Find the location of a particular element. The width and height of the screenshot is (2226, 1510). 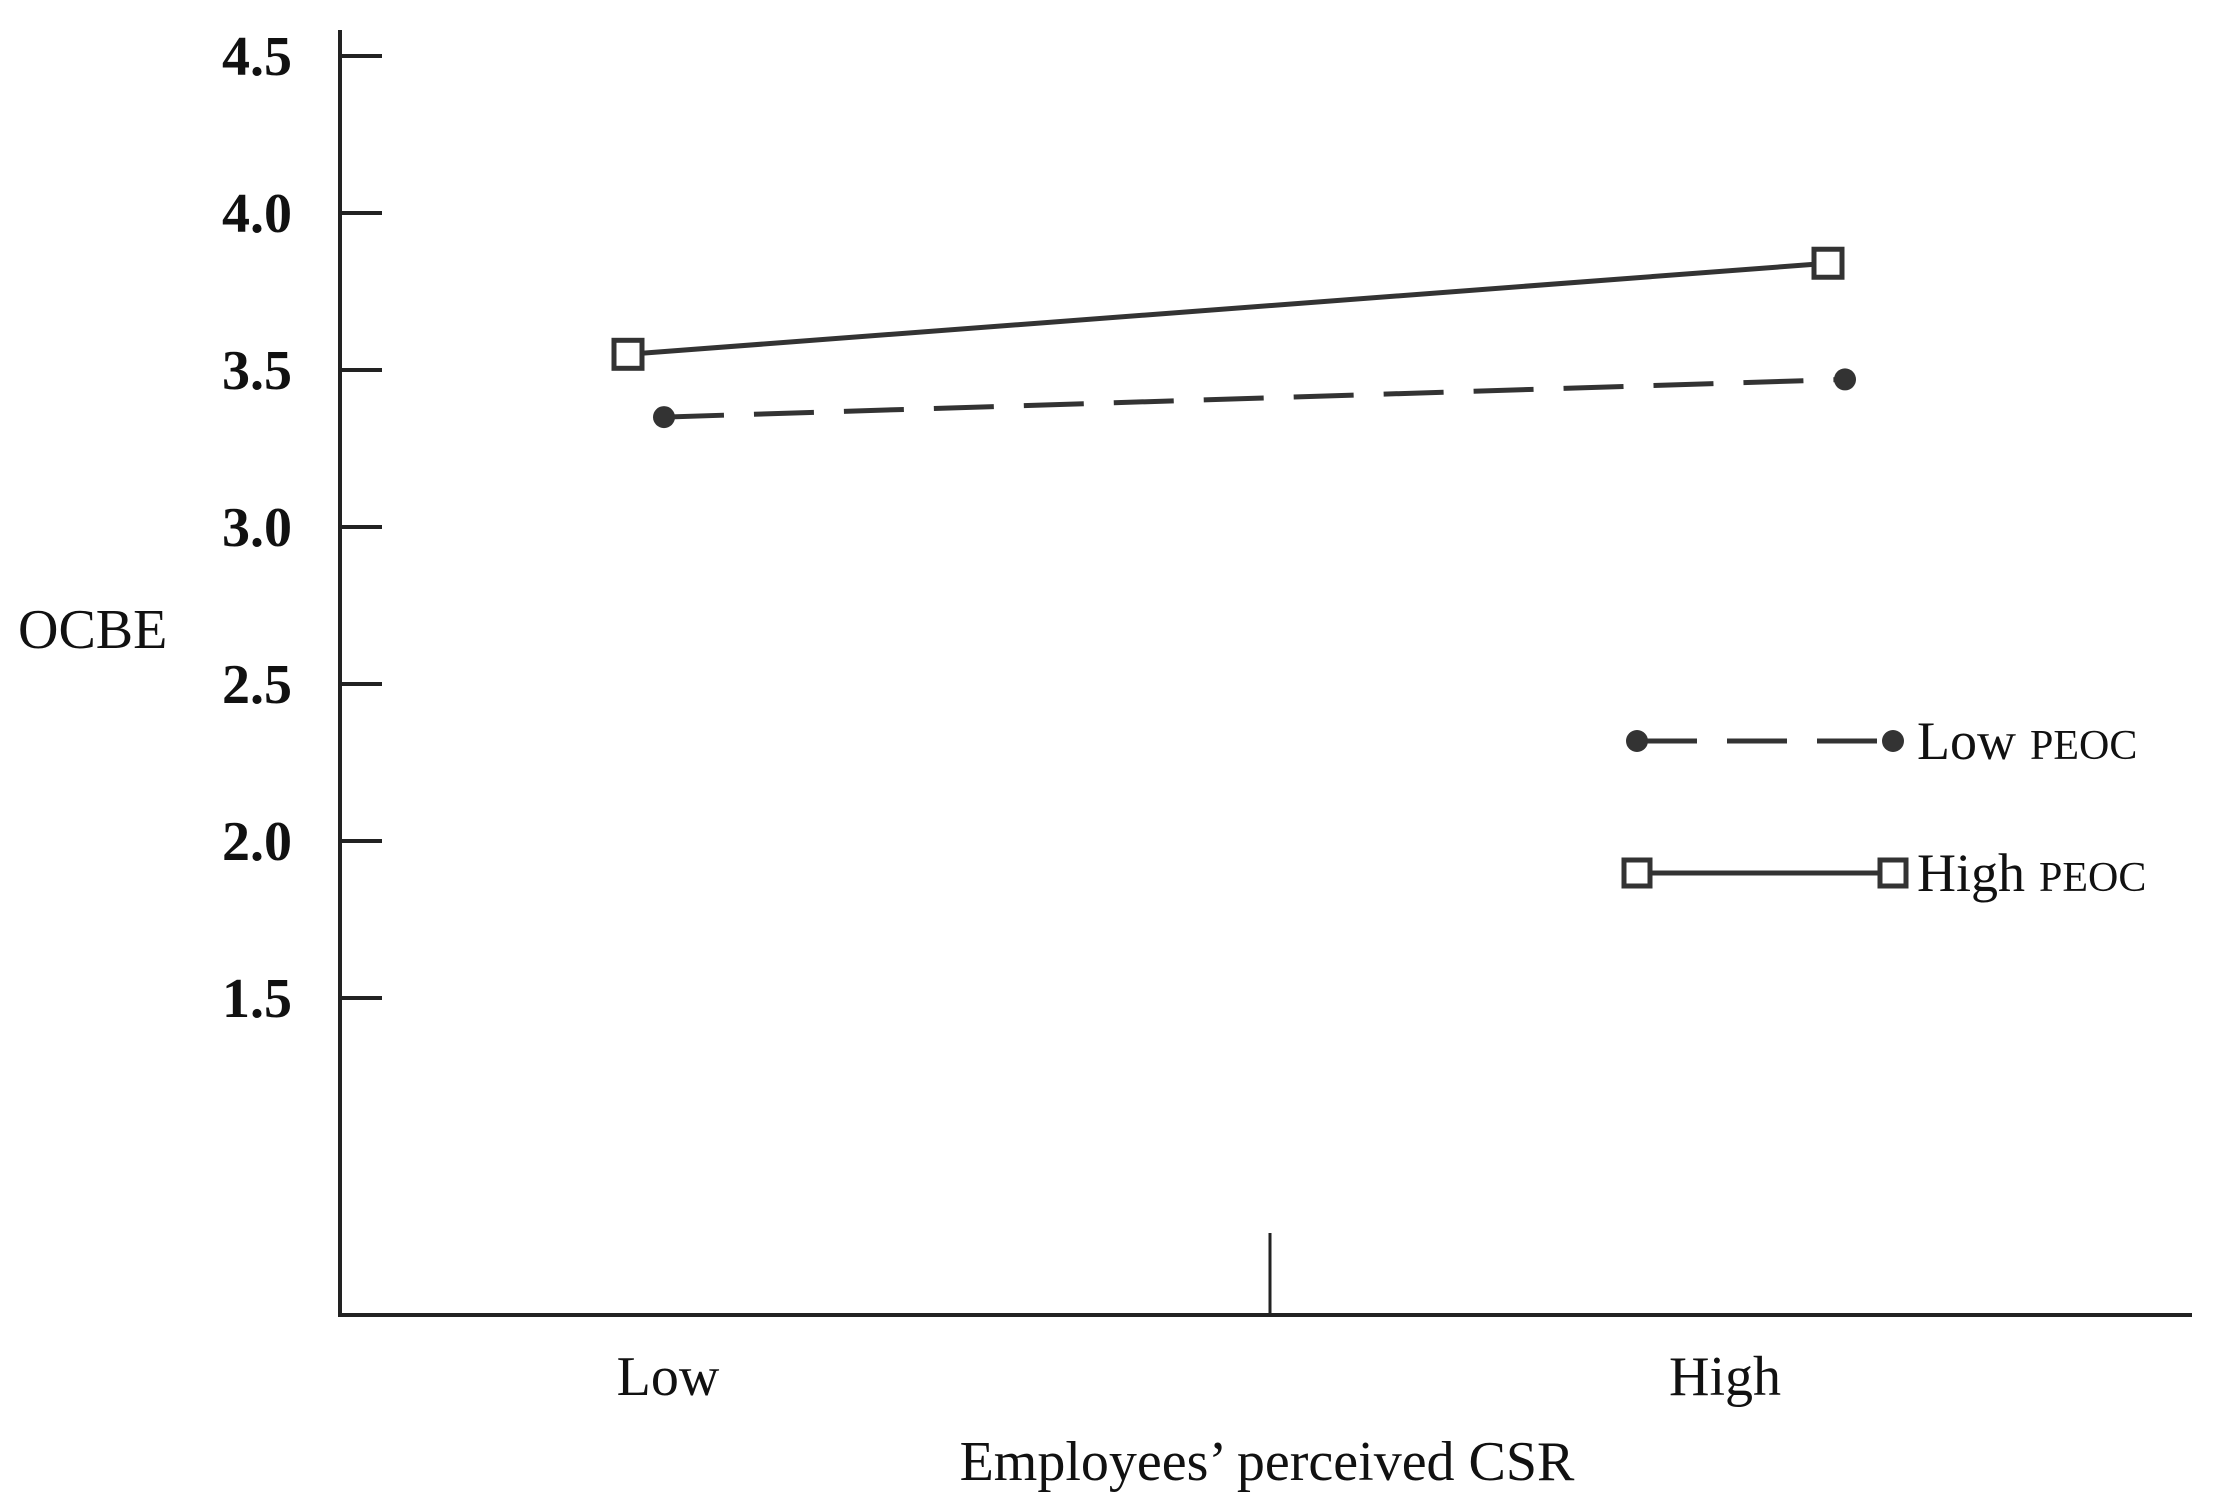

series-high-peoc is located at coordinates (1228, 308).